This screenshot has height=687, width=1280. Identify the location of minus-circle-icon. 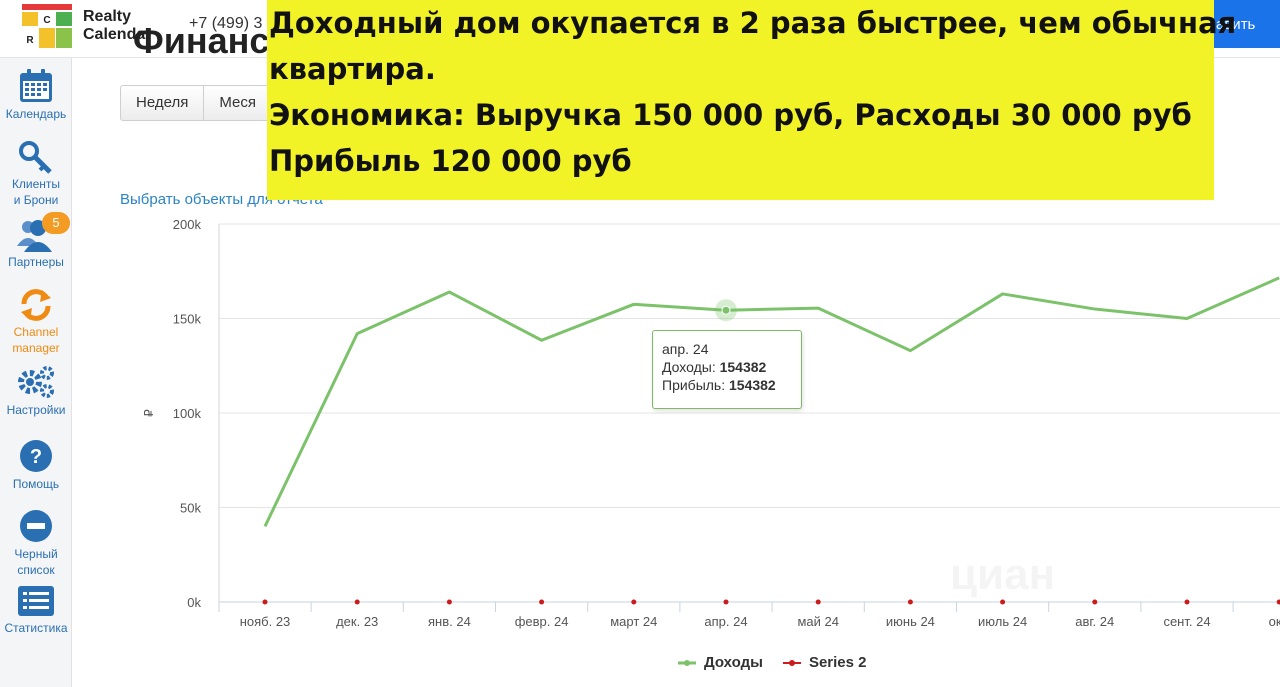
(36, 526).